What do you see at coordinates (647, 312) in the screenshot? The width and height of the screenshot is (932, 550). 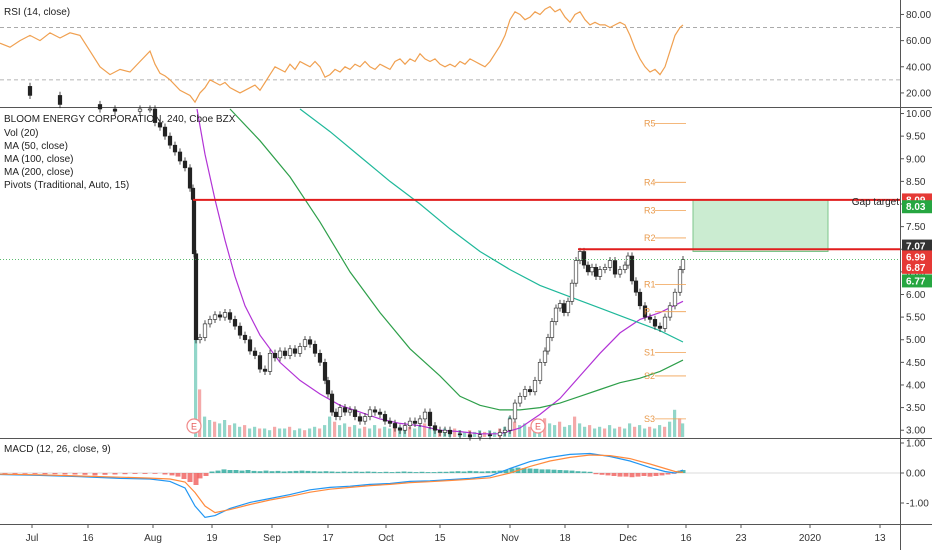 I see `pivot-label: P` at bounding box center [647, 312].